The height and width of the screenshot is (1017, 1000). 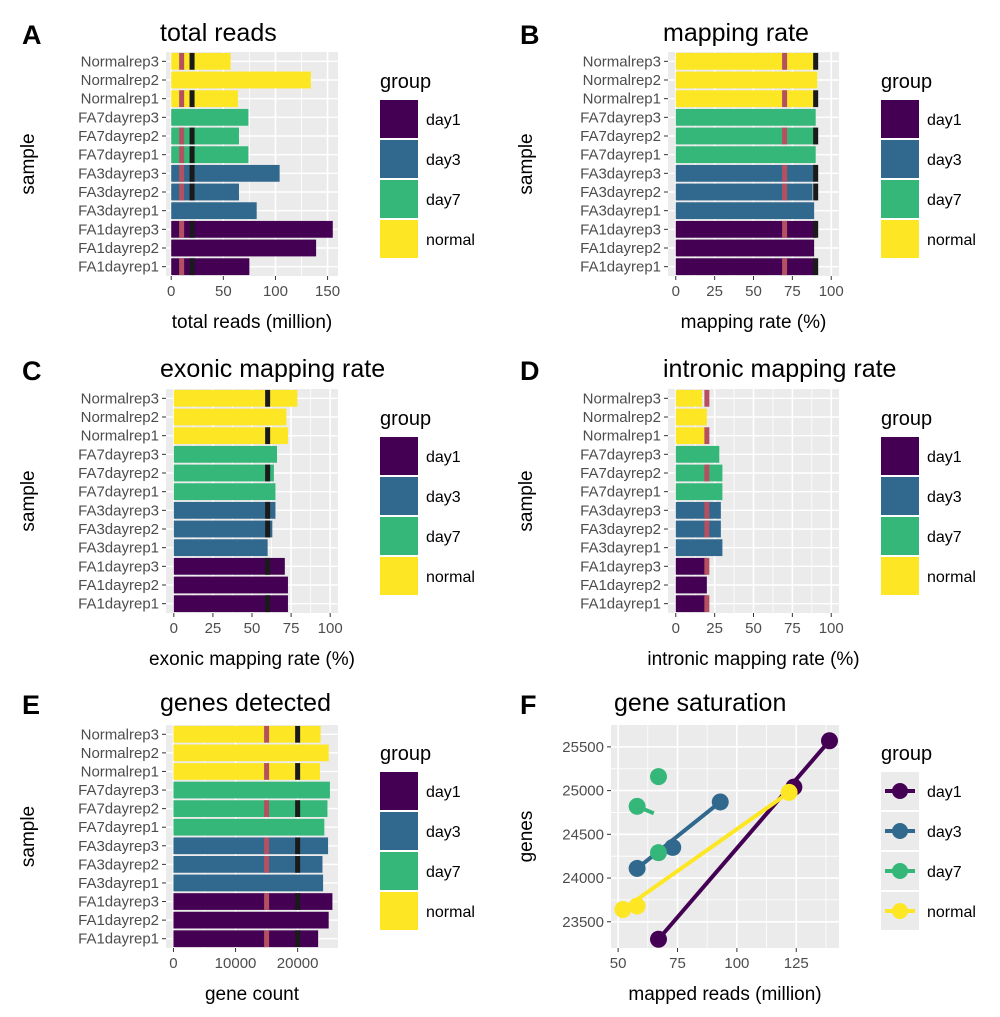 What do you see at coordinates (620, 585) in the screenshot?
I see `y-tick-label: FA1dayrep2` at bounding box center [620, 585].